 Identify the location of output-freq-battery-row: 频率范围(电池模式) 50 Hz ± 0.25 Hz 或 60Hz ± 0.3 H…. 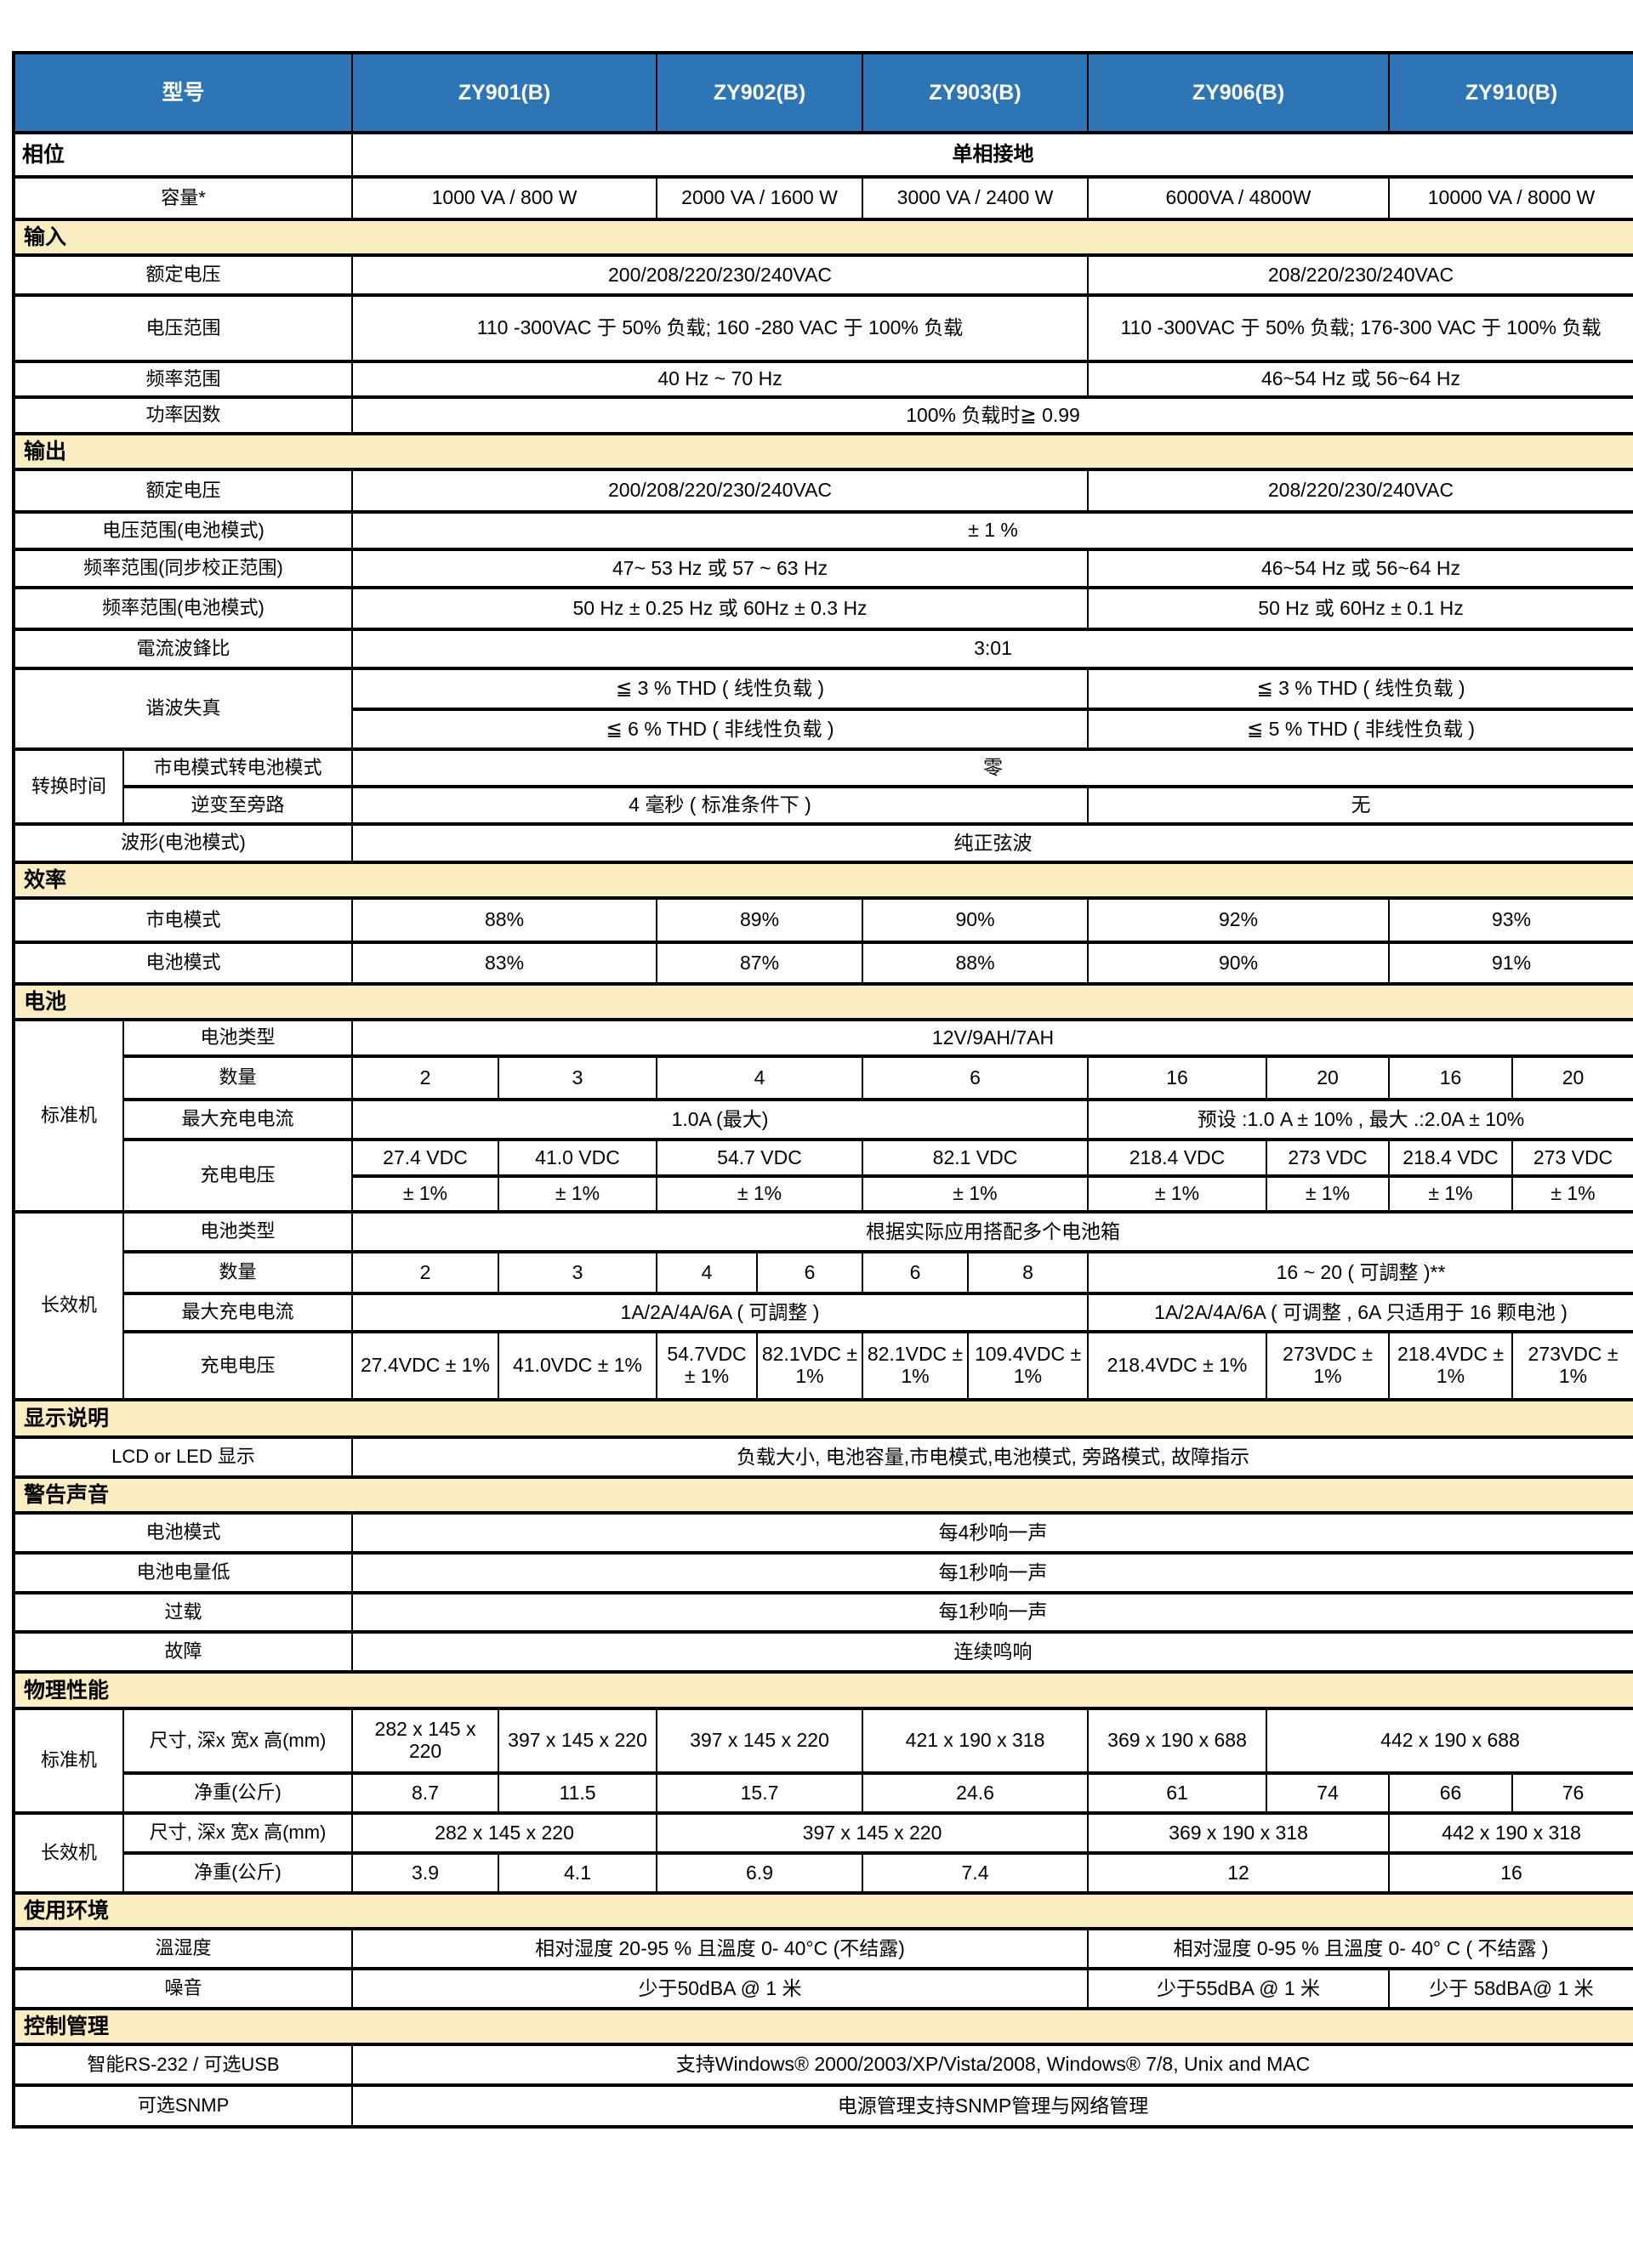
(822, 608).